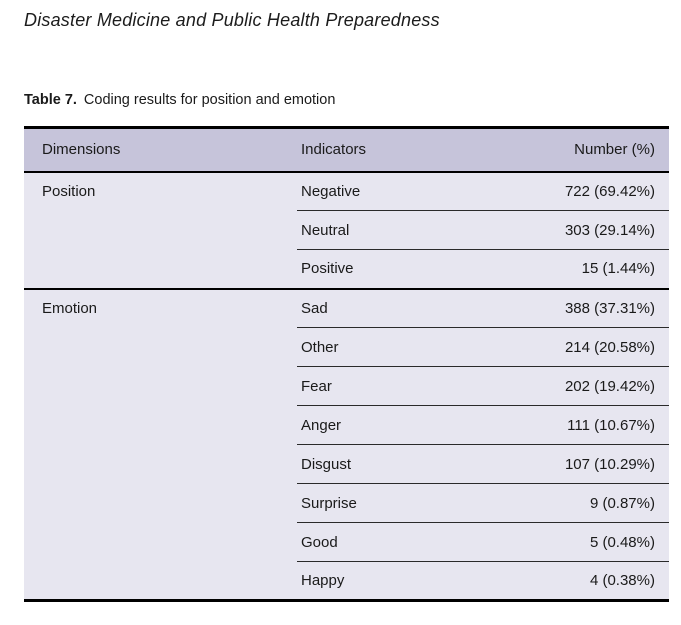  I want to click on table-row: Neutral 303 (29.14%), so click(346, 230).